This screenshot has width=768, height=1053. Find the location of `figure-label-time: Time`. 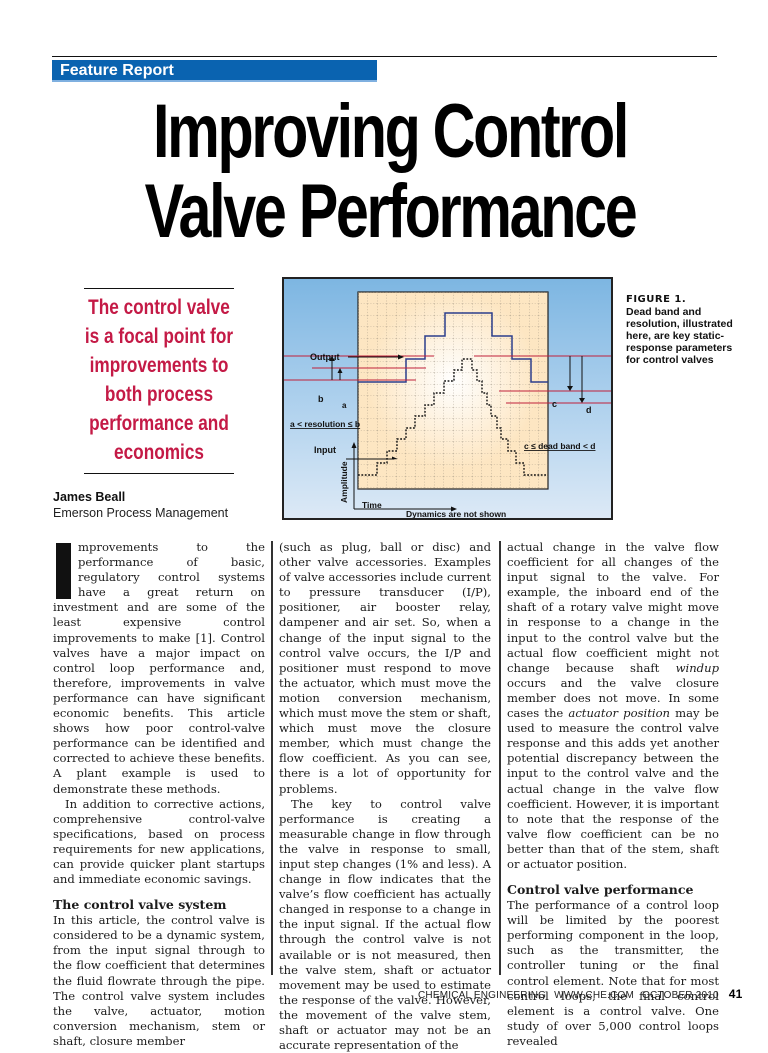

figure-label-time: Time is located at coordinates (372, 505).